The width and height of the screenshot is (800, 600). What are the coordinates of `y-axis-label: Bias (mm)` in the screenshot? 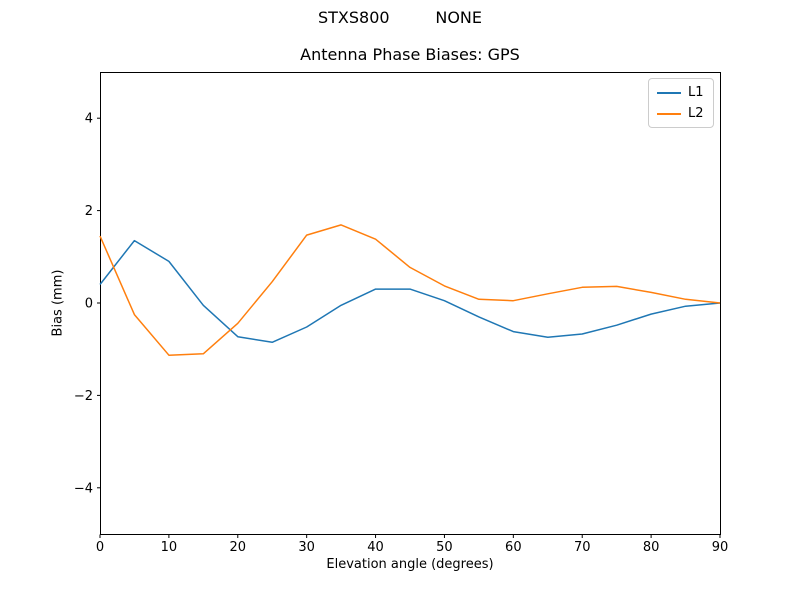 It's located at (58, 303).